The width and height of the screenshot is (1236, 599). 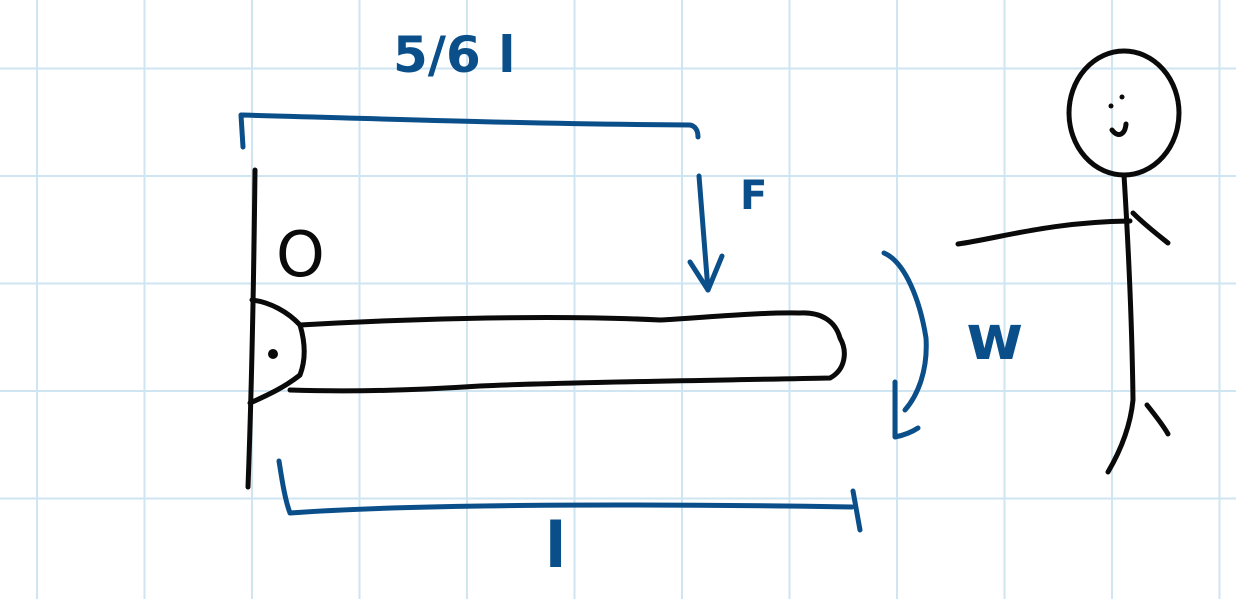 I want to click on figure-body, so click(x=1120, y=323).